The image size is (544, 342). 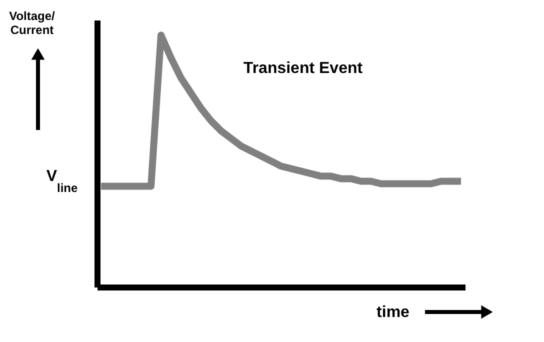 What do you see at coordinates (32, 23) in the screenshot?
I see `y-axis-title: Voltage/ Current` at bounding box center [32, 23].